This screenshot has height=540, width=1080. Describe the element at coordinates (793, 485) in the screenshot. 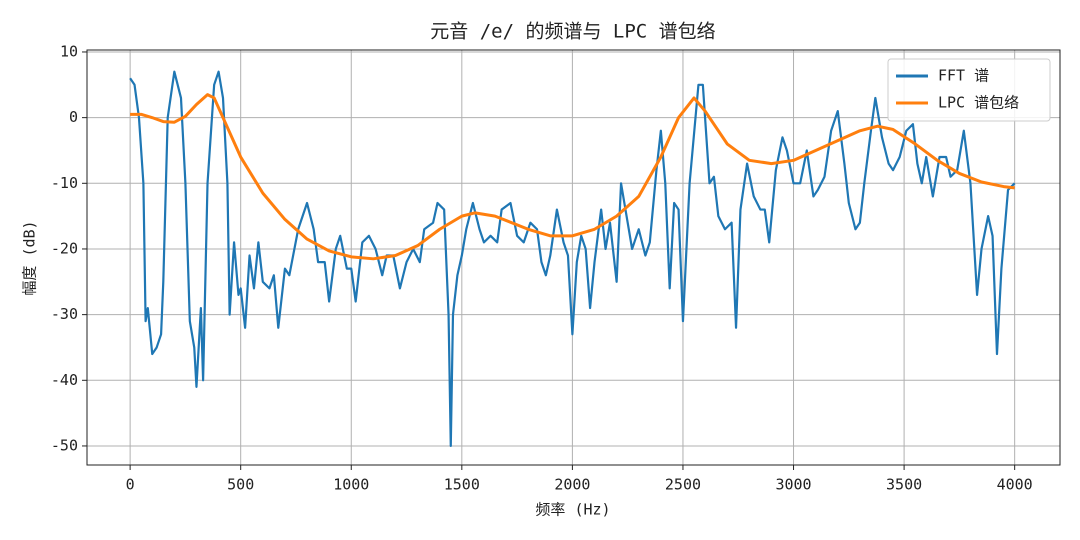

I see `x-tick-label: 3000` at that location.